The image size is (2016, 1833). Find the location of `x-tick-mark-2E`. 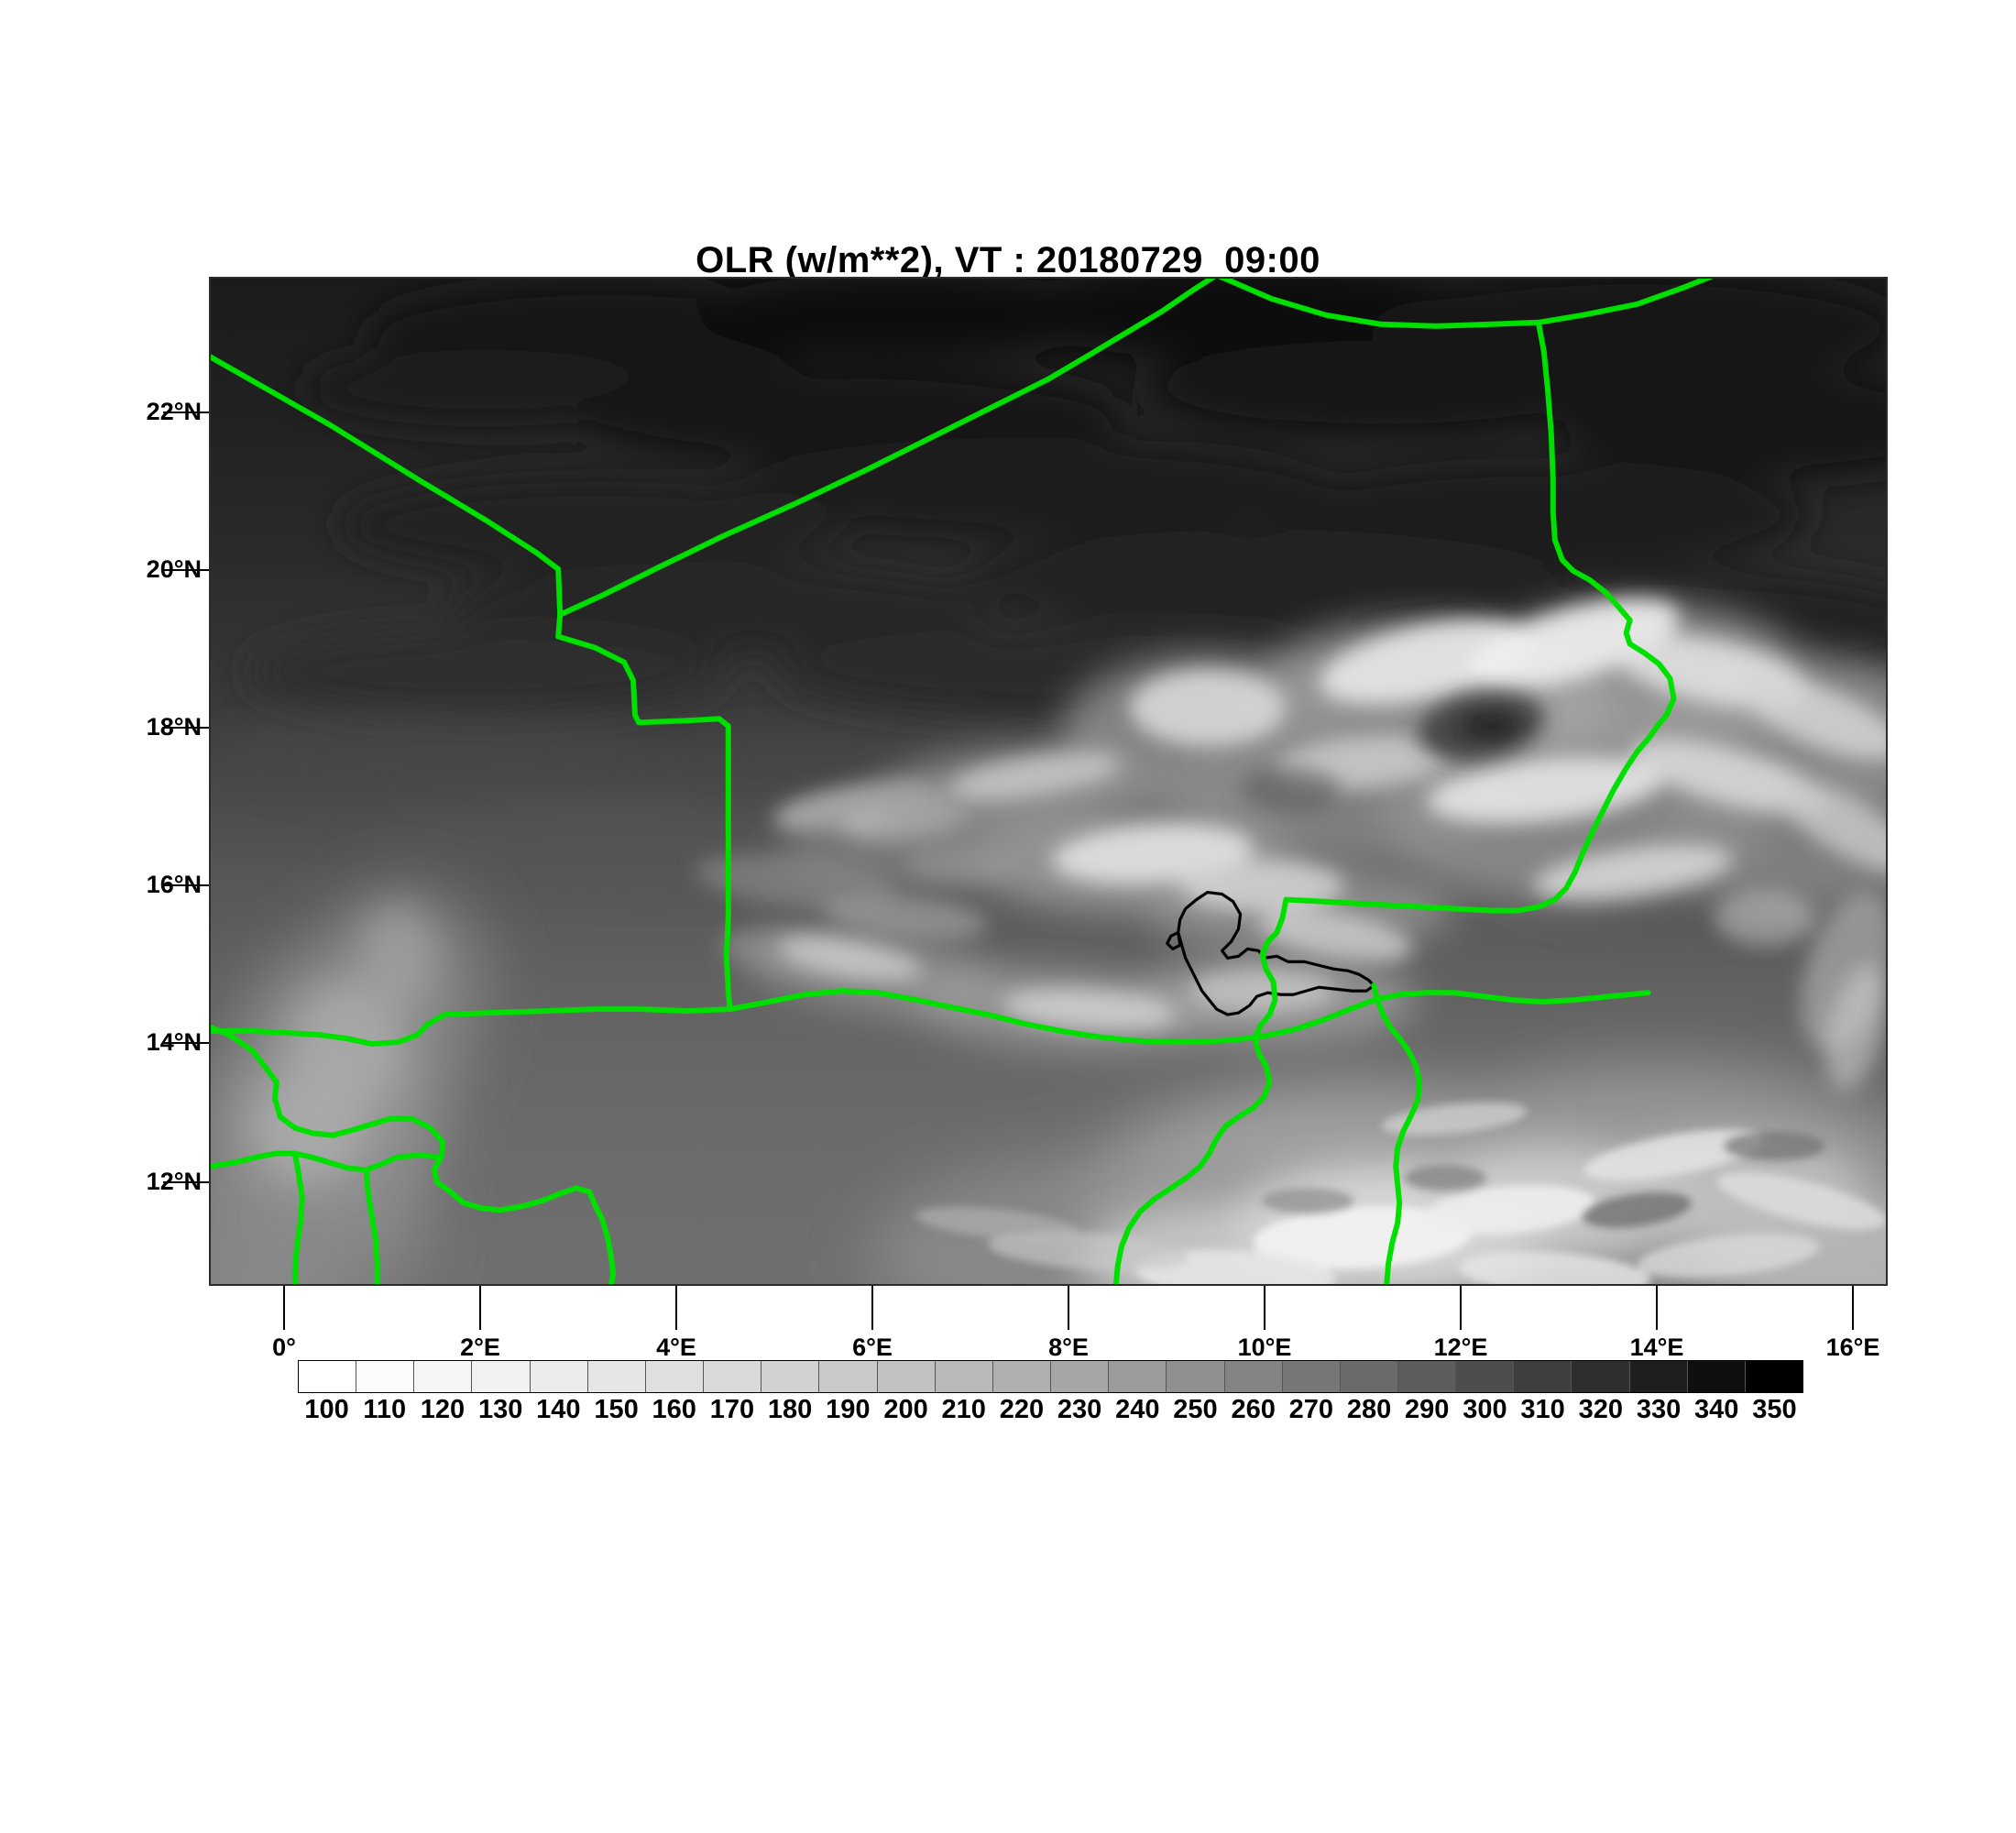

x-tick-mark-2E is located at coordinates (480, 1308).